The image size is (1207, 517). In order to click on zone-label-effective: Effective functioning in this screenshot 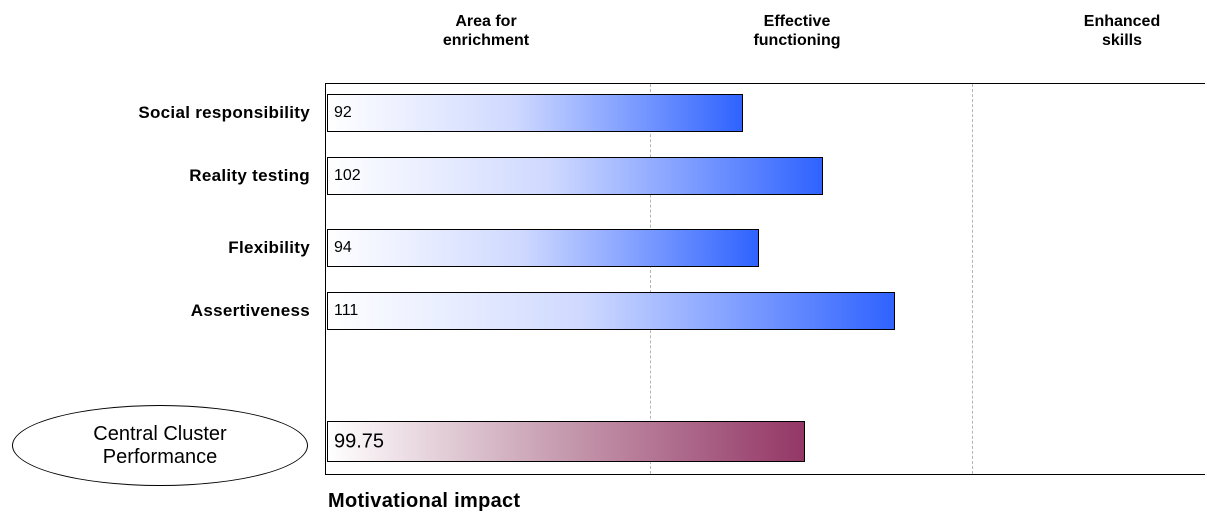, I will do `click(797, 31)`.